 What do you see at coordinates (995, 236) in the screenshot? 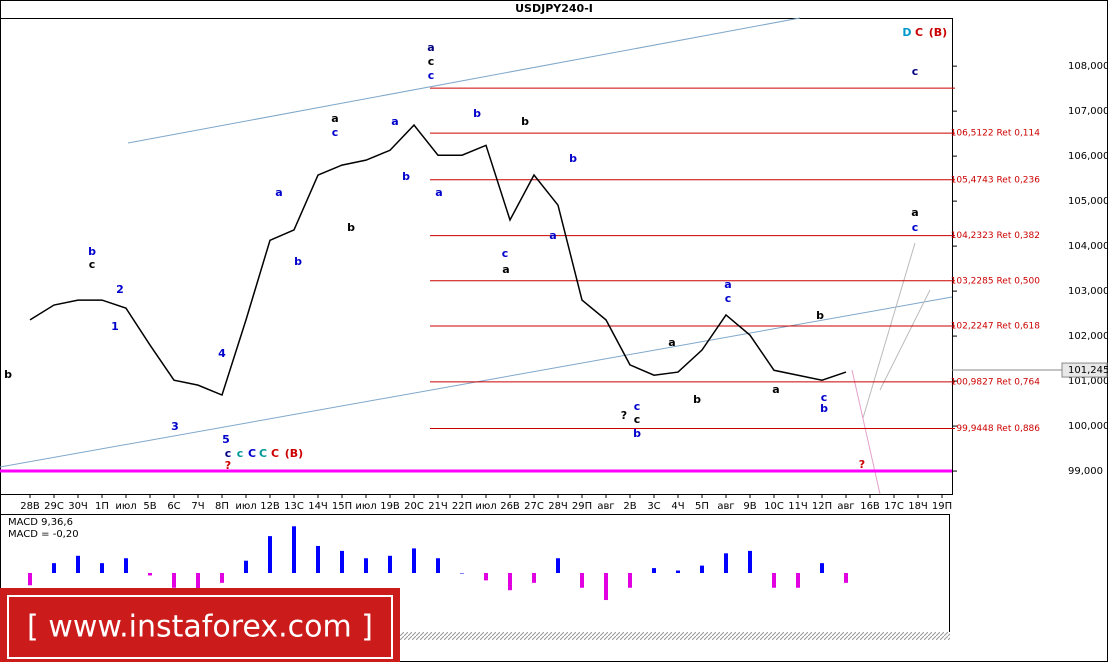
I see `level-label: 104,2323 Ret 0,382` at bounding box center [995, 236].